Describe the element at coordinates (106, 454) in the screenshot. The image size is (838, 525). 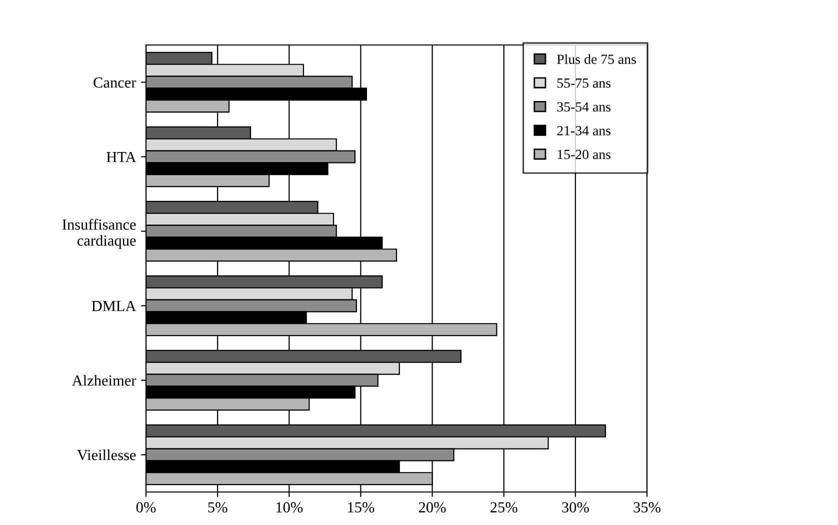
I see `y-tick-label: Vieillesse` at that location.